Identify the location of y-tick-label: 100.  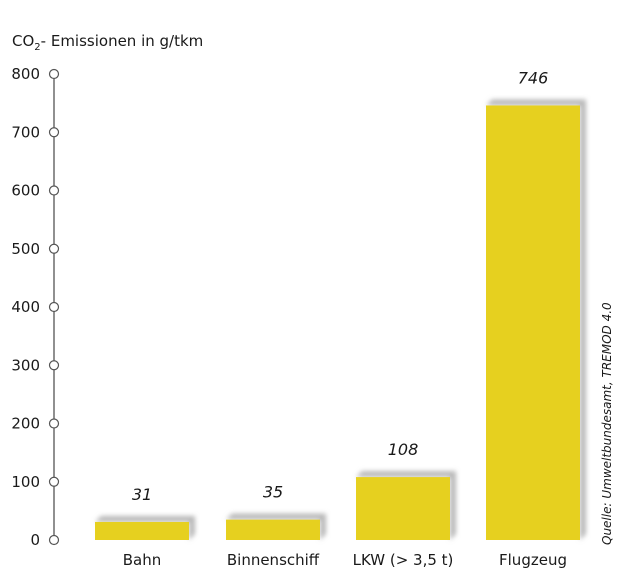
(25, 482).